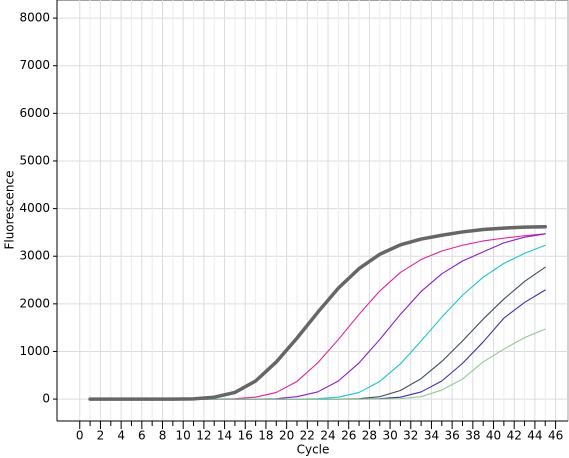  Describe the element at coordinates (265, 436) in the screenshot. I see `x-tick-label: 18` at that location.